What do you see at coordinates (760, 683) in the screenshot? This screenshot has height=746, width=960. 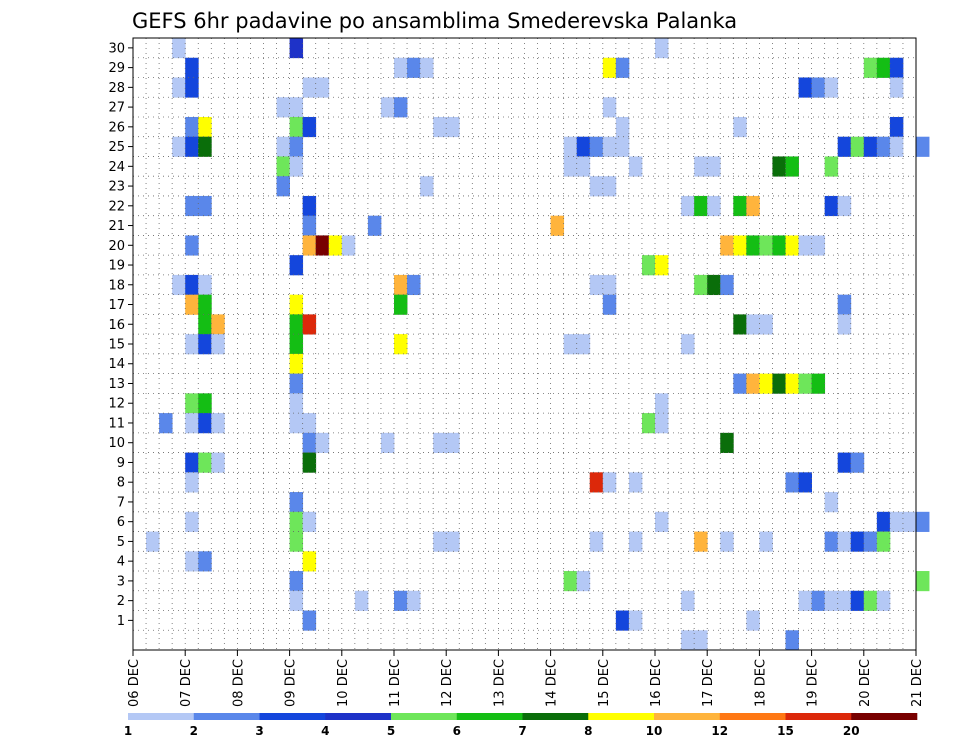 I see `x-tick-label: 18 DEC` at bounding box center [760, 683].